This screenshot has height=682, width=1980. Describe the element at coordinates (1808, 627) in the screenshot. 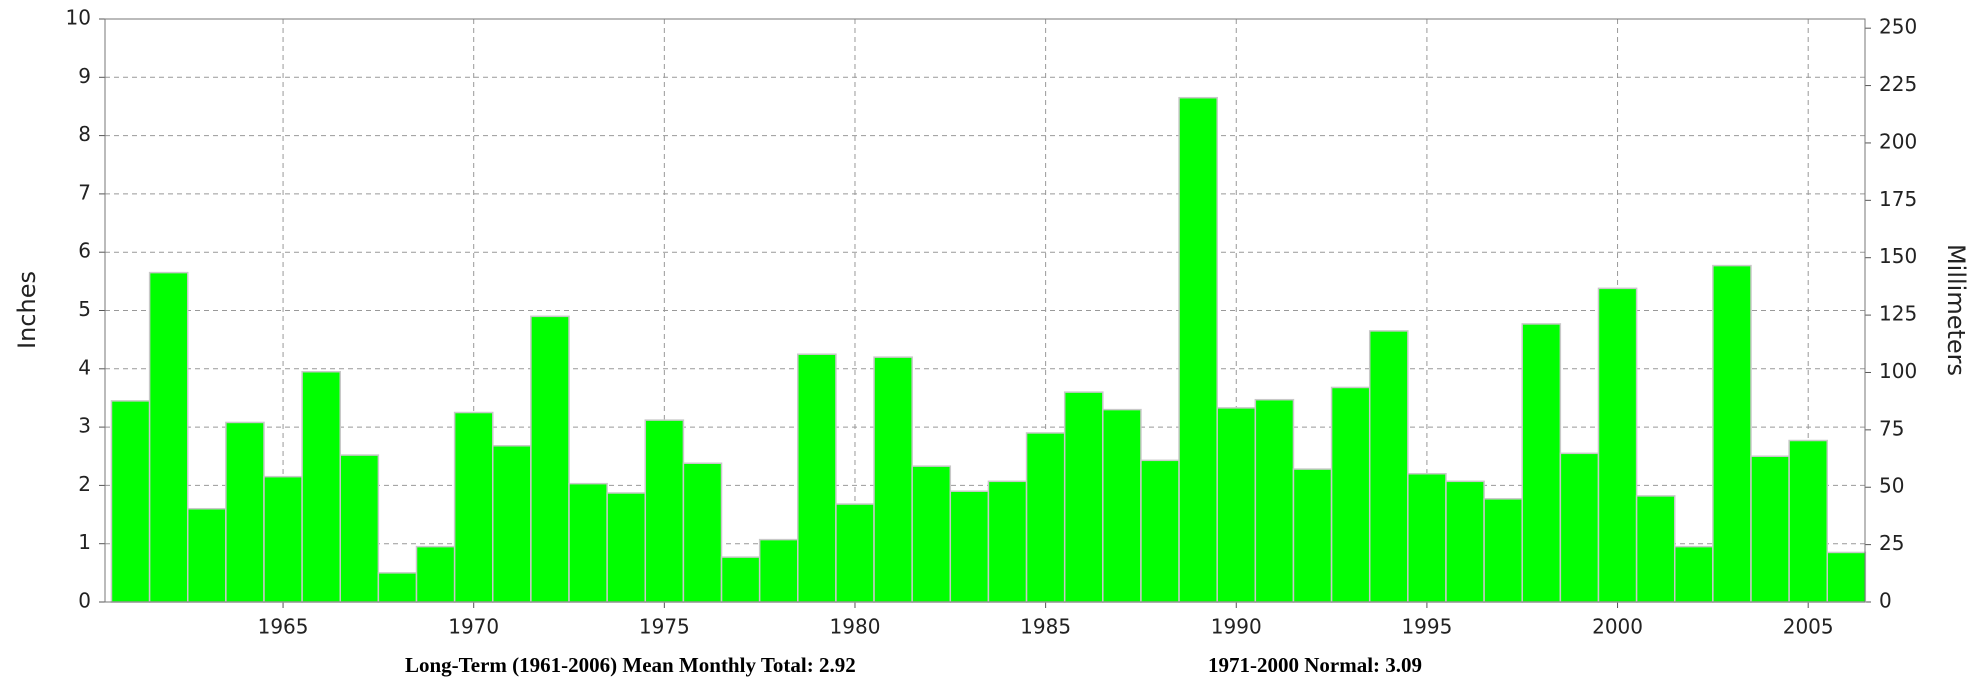

I see `x-tick-label: 2005` at that location.